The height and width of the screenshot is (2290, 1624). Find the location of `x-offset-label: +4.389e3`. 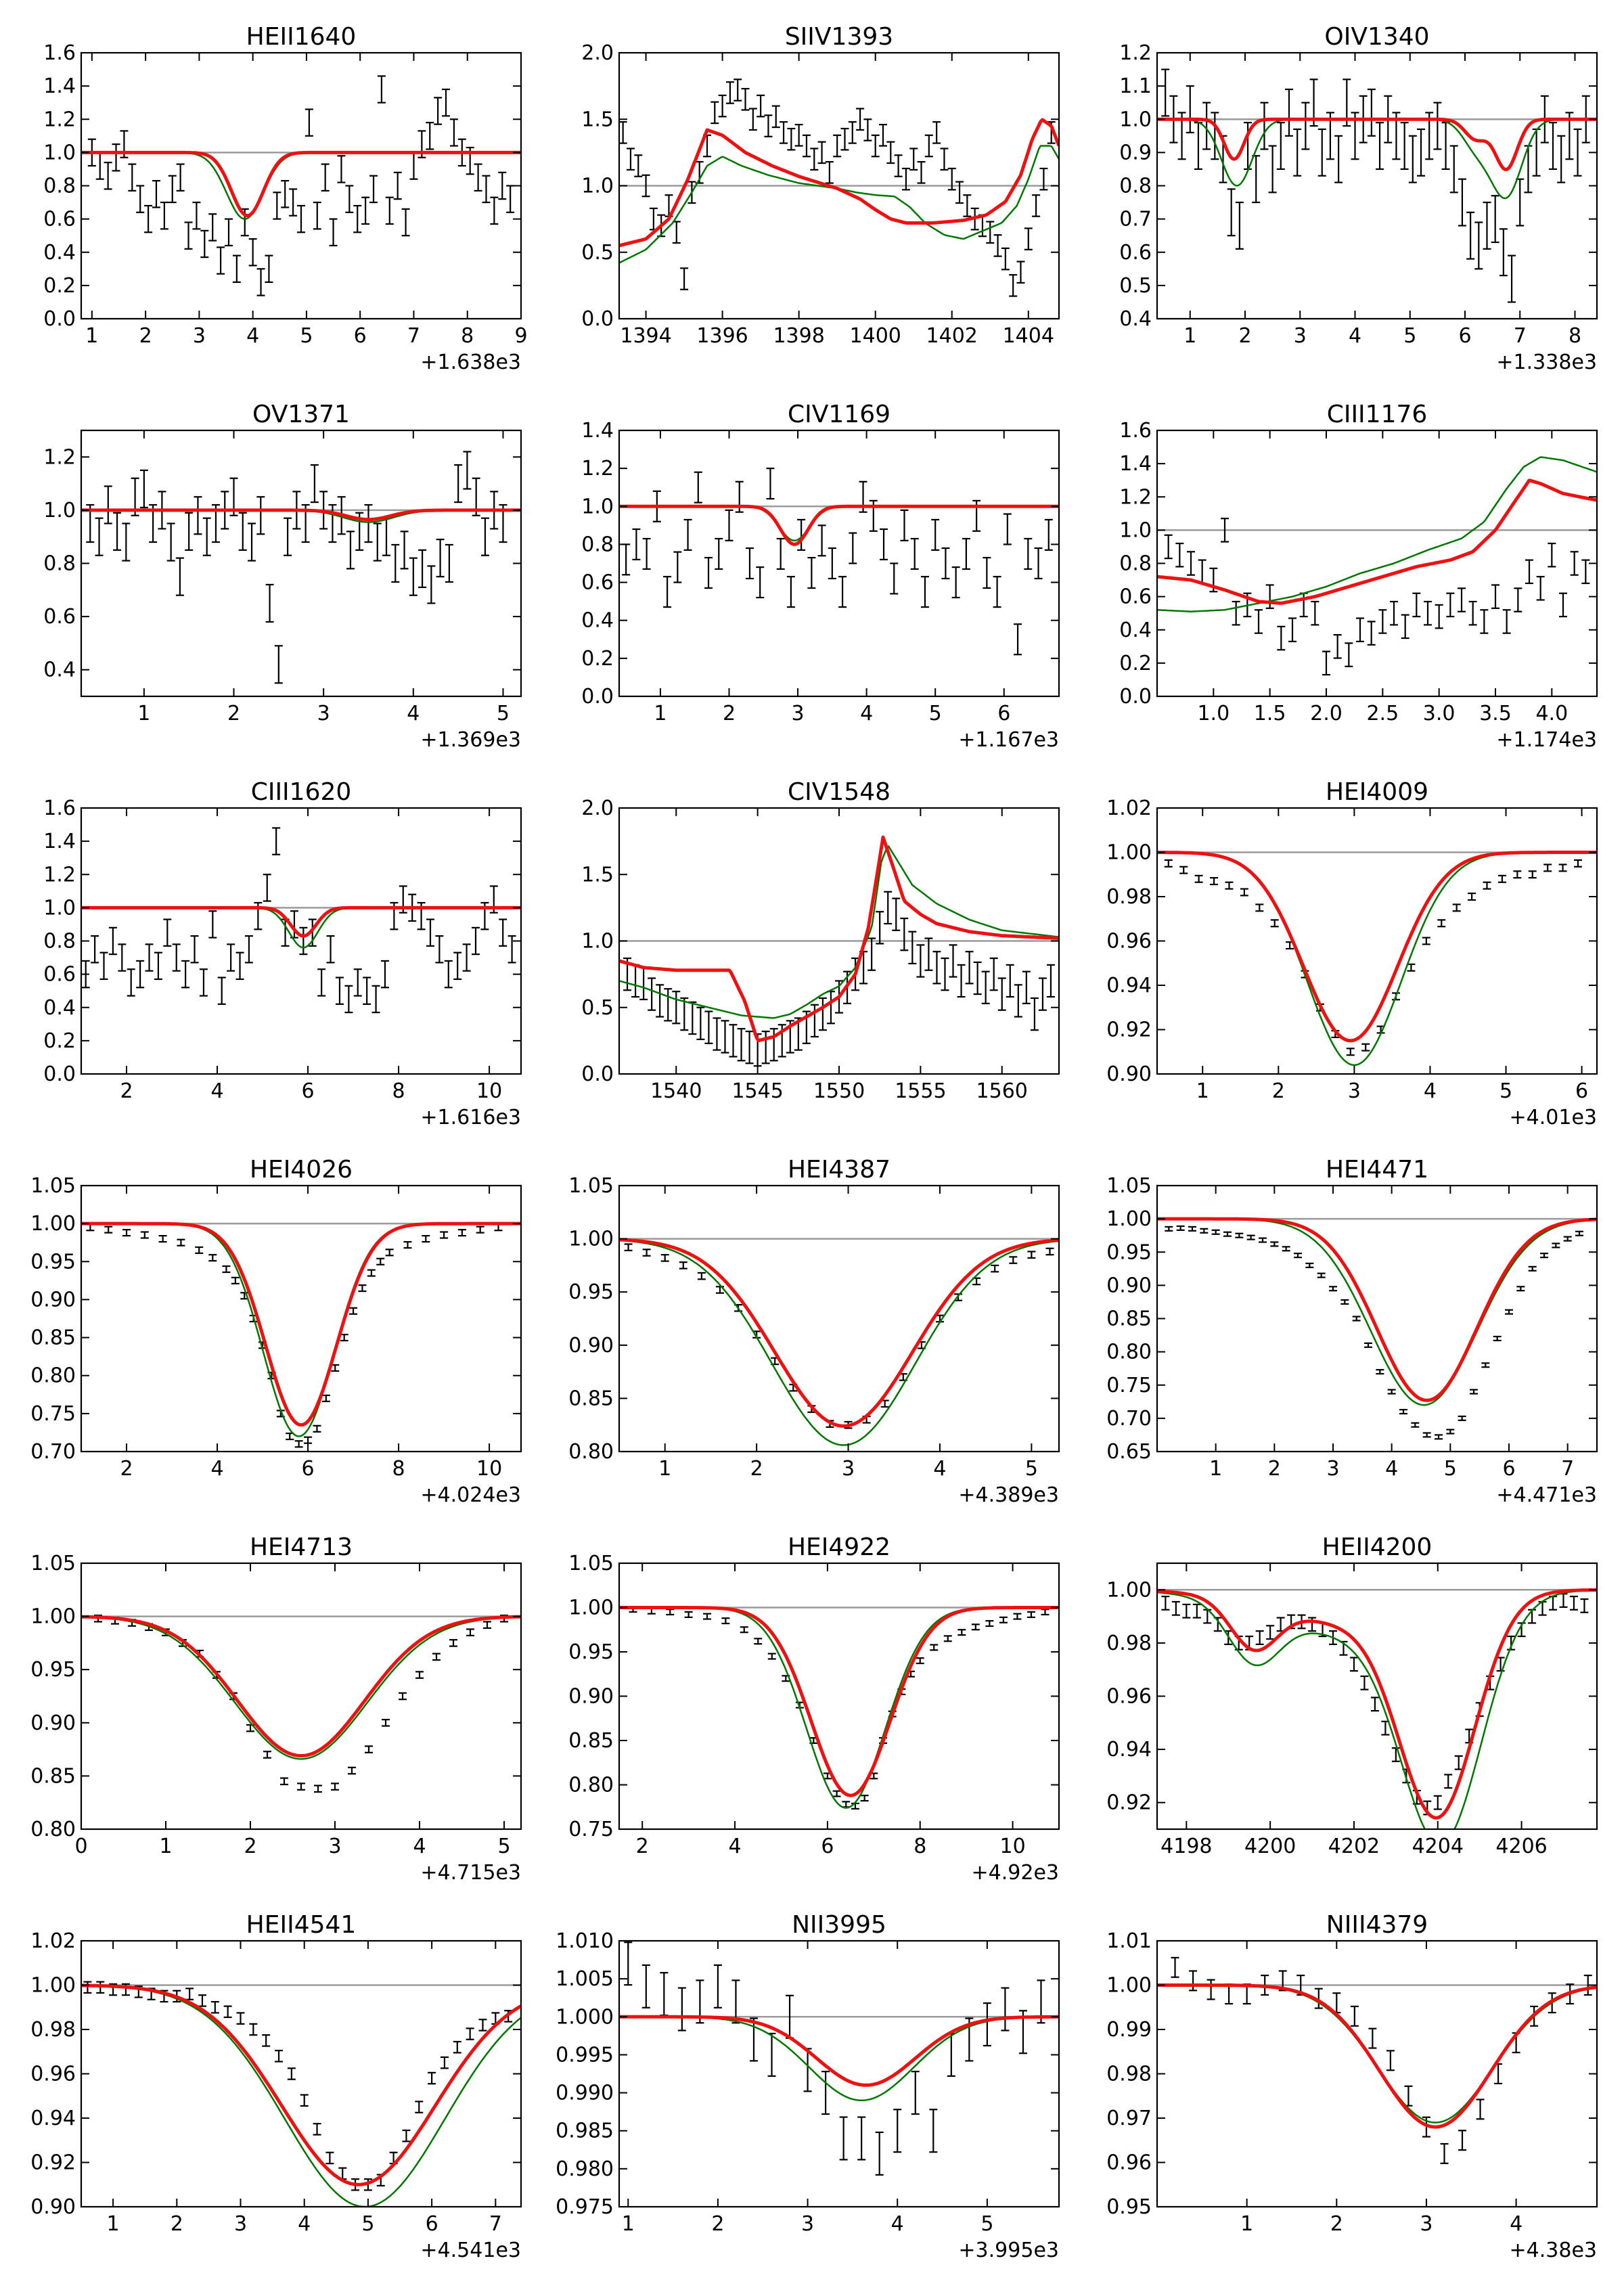

x-offset-label: +4.389e3 is located at coordinates (1008, 1495).